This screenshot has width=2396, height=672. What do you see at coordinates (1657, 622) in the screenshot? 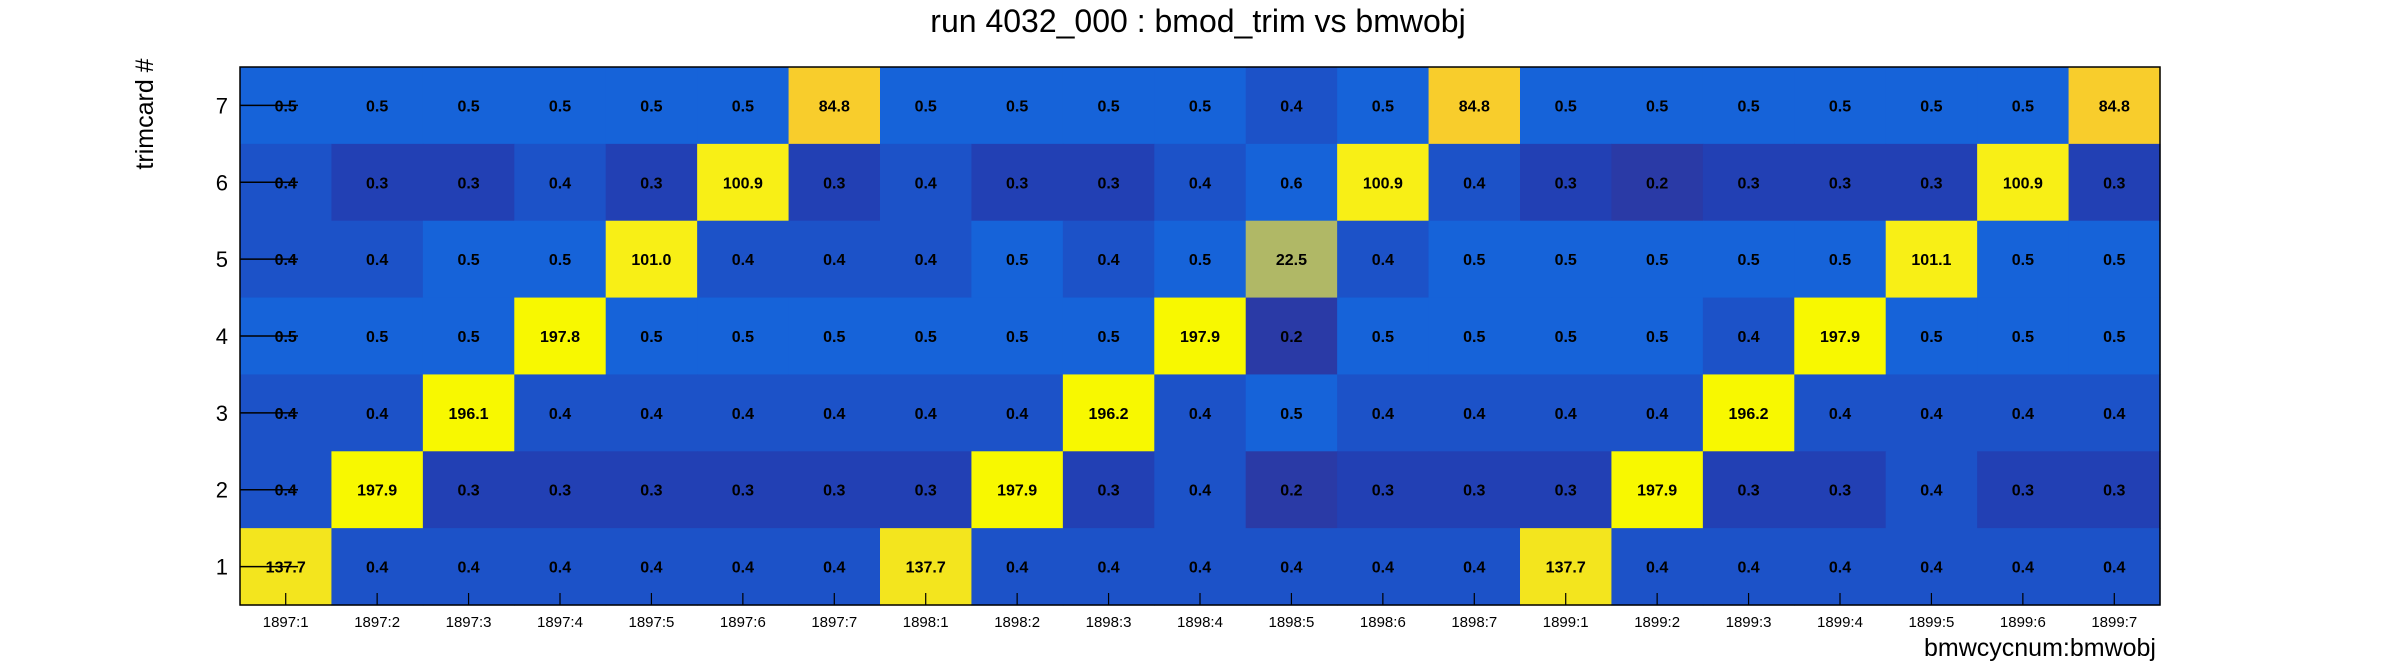
I see `x-tick-label: 1899:2` at bounding box center [1657, 622].